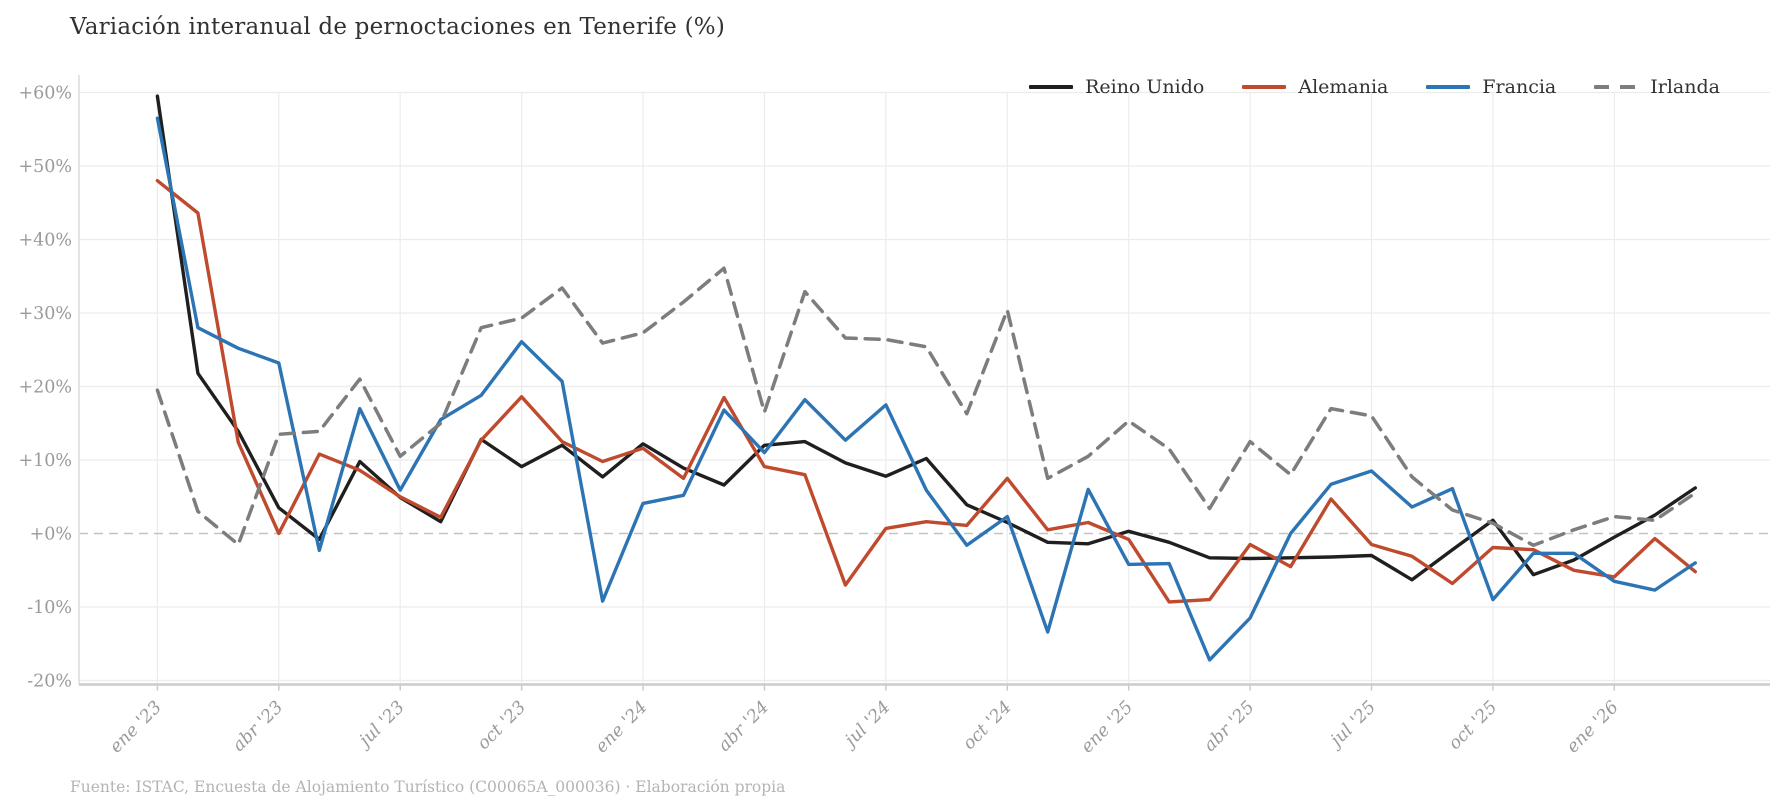  What do you see at coordinates (987, 725) in the screenshot?
I see `x-tick-label: oct '24` at bounding box center [987, 725].